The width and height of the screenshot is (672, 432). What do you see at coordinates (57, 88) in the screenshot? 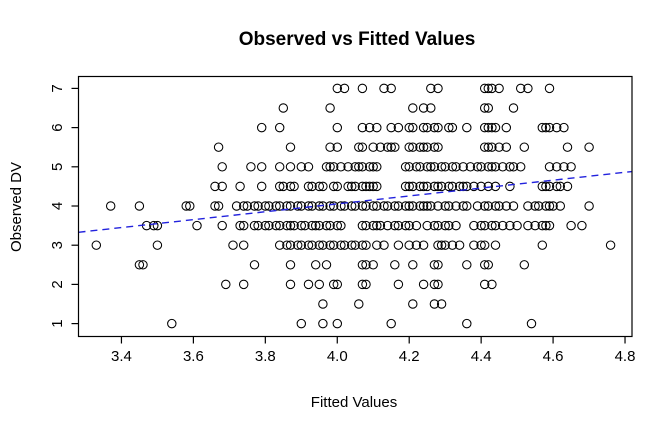
I see `y-tick-label: 7` at bounding box center [57, 88].